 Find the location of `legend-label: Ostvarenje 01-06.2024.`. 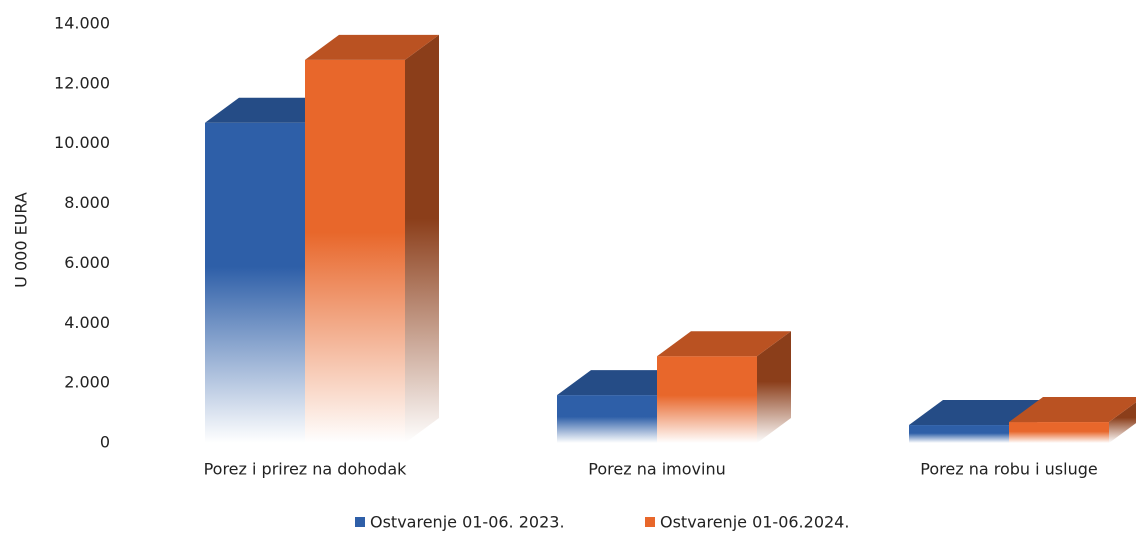

legend-label: Ostvarenje 01-06.2024. is located at coordinates (754, 522).